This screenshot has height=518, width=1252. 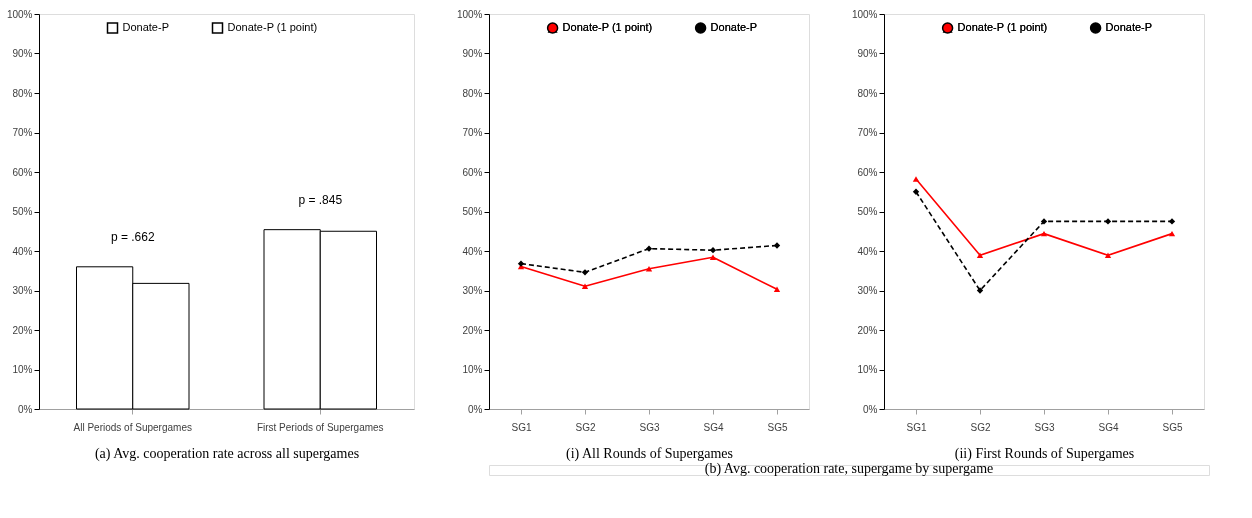 What do you see at coordinates (649, 453) in the screenshot?
I see `x-axis-title: (i) All Rounds of Supergames` at bounding box center [649, 453].